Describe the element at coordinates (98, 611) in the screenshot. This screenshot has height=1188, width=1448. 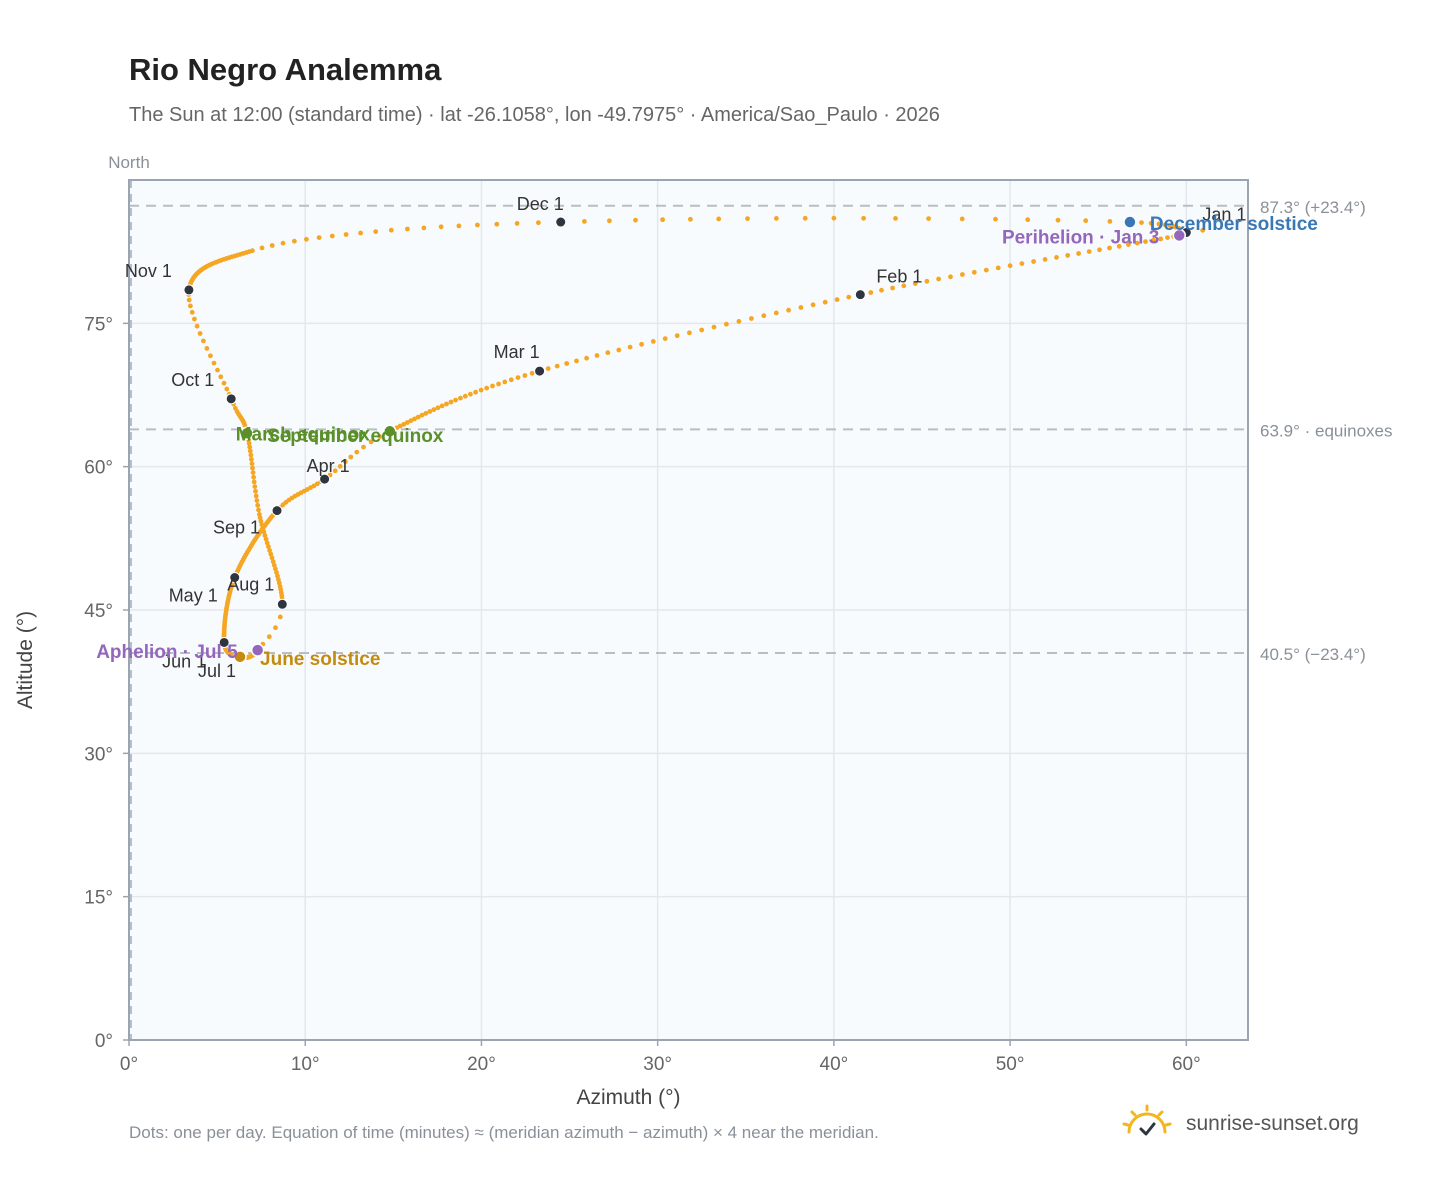
I see `y-tick-label: 45°` at that location.